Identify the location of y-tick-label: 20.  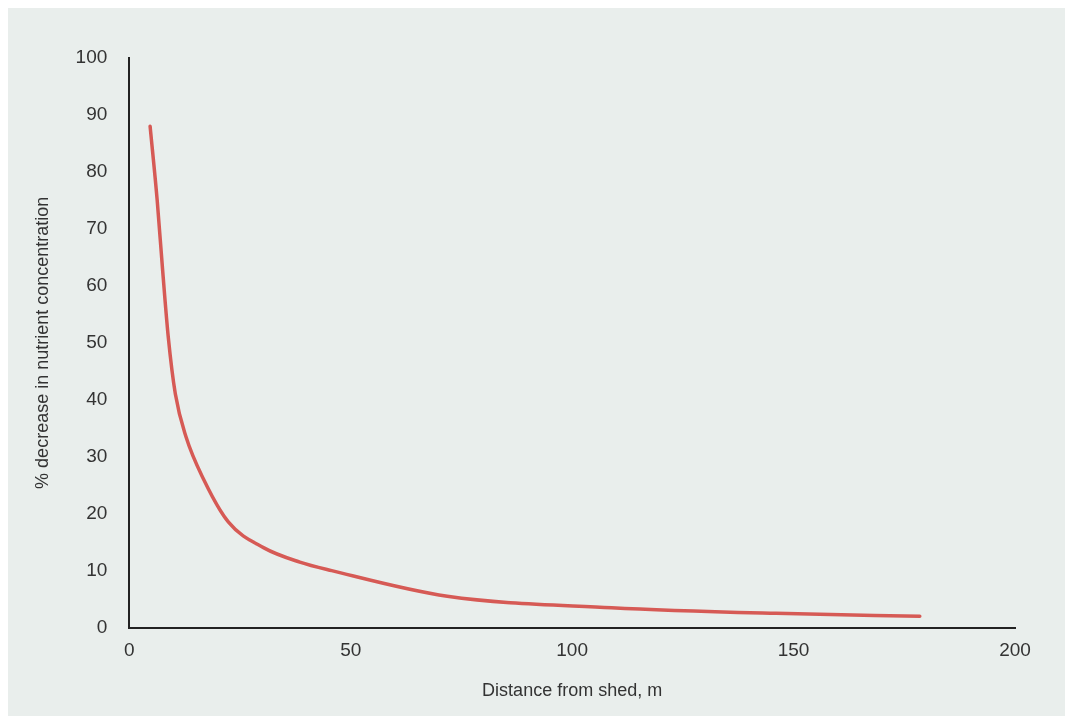
(97, 512).